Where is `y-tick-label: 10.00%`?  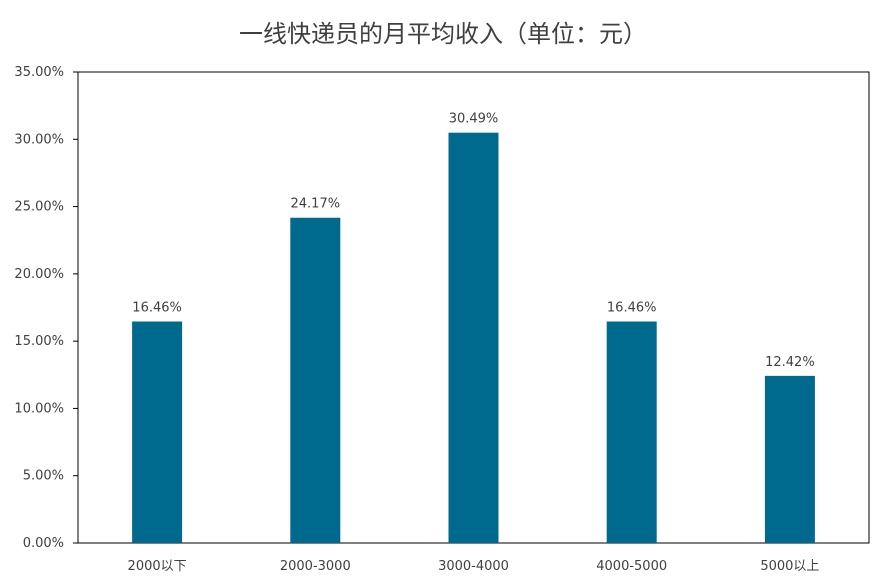 y-tick-label: 10.00% is located at coordinates (39, 408).